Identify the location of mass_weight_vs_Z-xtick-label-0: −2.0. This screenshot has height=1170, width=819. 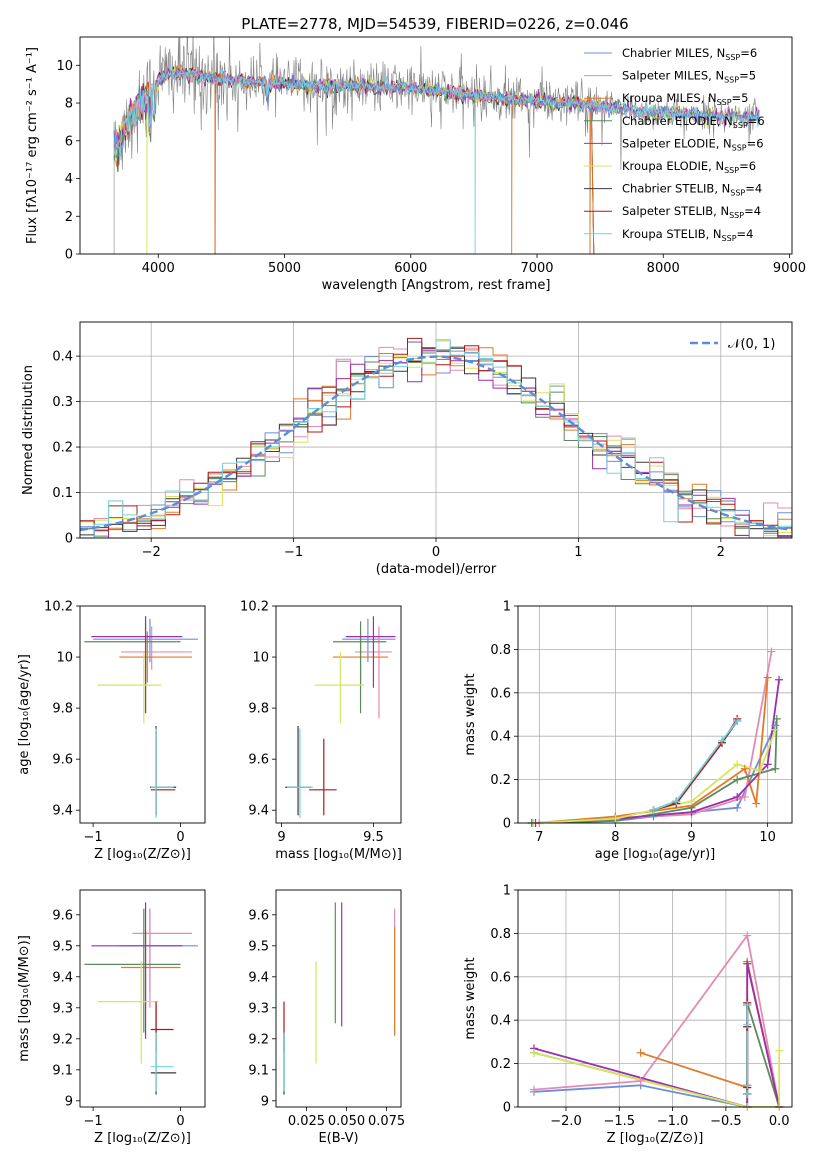
(566, 1121).